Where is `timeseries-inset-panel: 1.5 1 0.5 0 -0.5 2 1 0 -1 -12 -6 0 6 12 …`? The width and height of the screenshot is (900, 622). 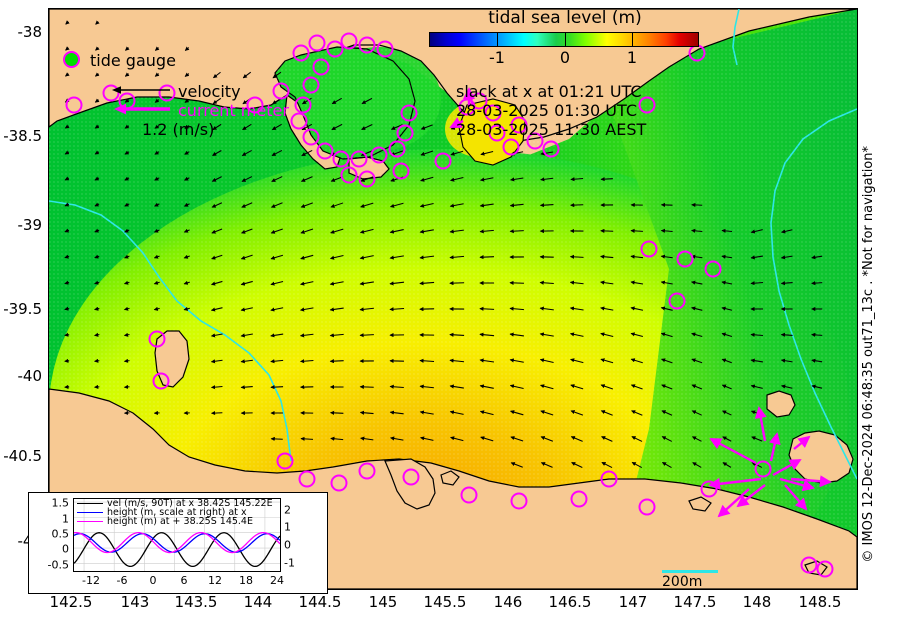
timeseries-inset-panel: 1.5 1 0.5 0 -0.5 2 1 0 -1 -12 -6 0 6 12 … is located at coordinates (178, 543).